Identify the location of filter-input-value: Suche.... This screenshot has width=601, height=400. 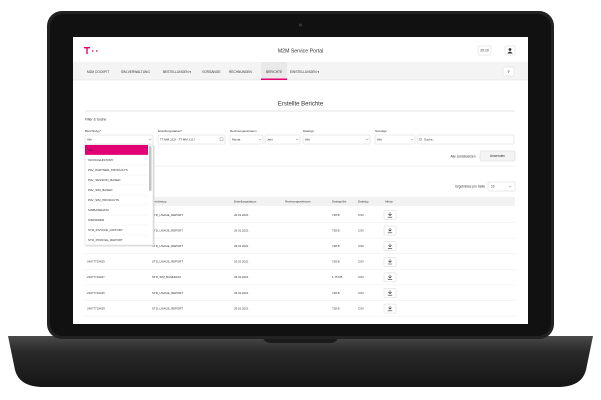
(429, 139).